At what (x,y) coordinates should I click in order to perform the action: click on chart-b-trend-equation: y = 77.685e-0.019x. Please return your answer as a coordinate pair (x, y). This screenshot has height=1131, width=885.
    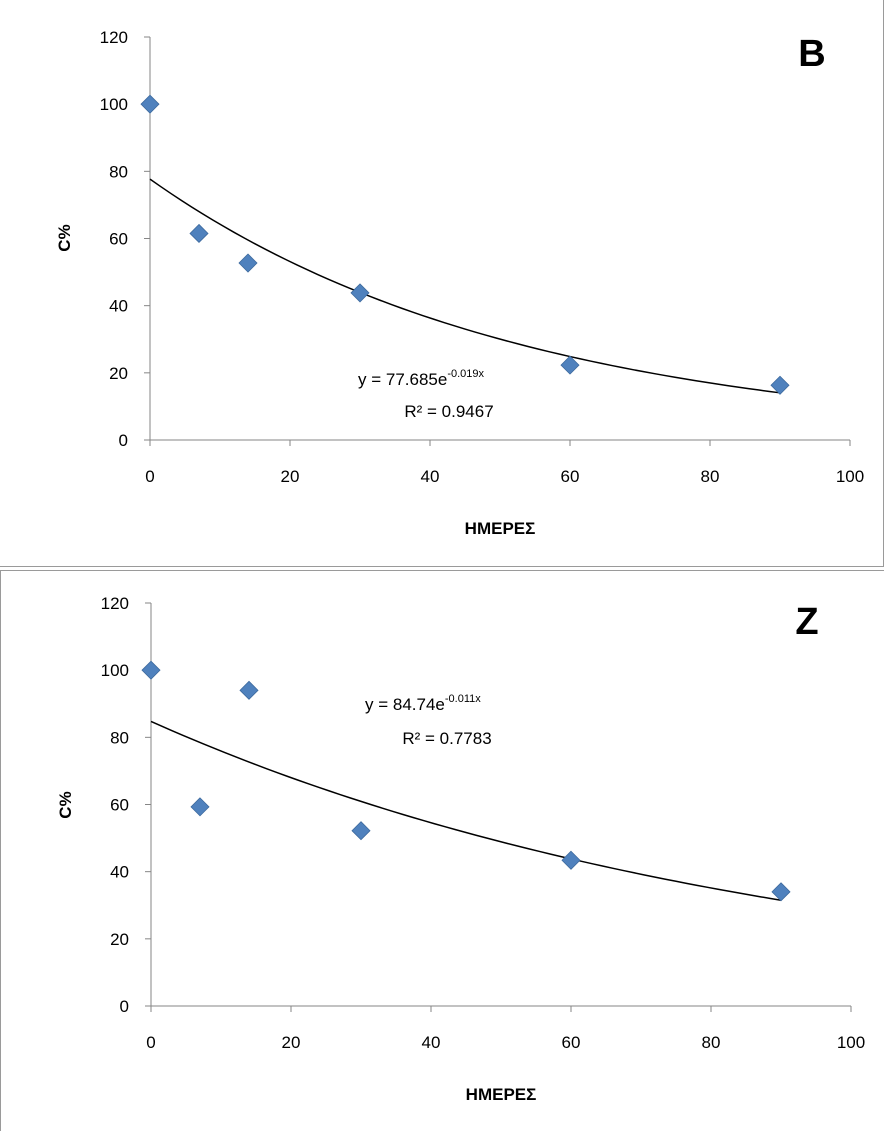
    Looking at the image, I should click on (421, 378).